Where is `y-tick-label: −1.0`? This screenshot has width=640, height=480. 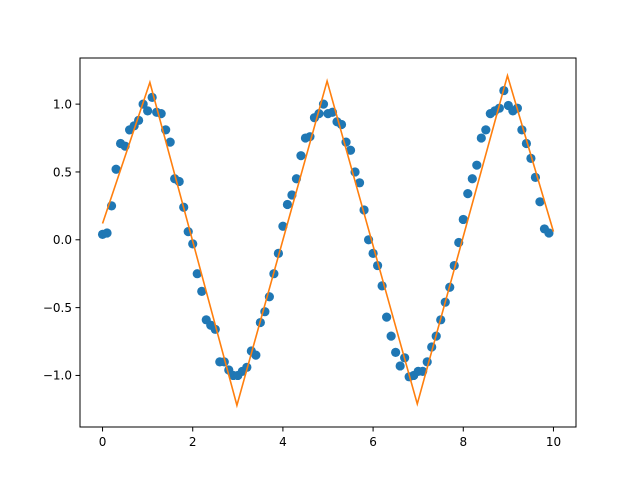 y-tick-label: −1.0 is located at coordinates (57, 376).